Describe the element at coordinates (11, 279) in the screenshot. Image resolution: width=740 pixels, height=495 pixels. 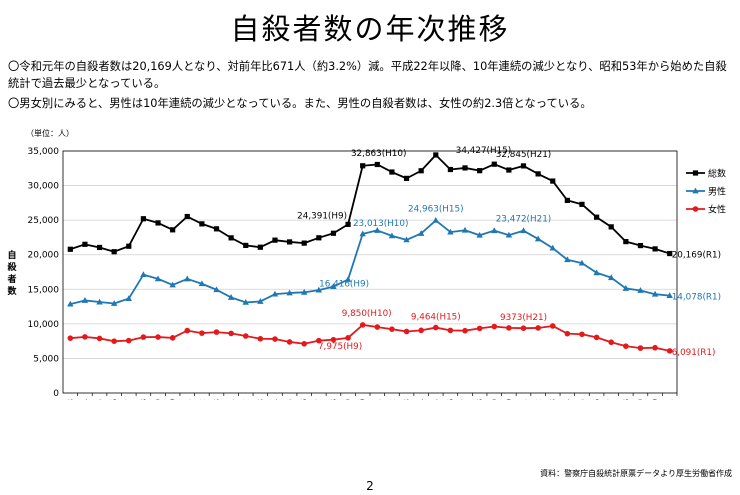
I see `y-axis-title-char: 者` at that location.